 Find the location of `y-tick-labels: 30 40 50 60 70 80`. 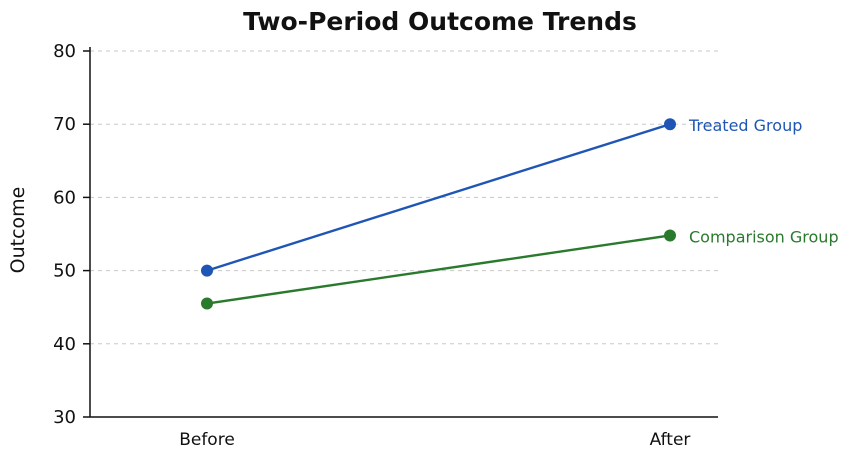

y-tick-labels: 30 40 50 60 70 80 is located at coordinates (71, 234).